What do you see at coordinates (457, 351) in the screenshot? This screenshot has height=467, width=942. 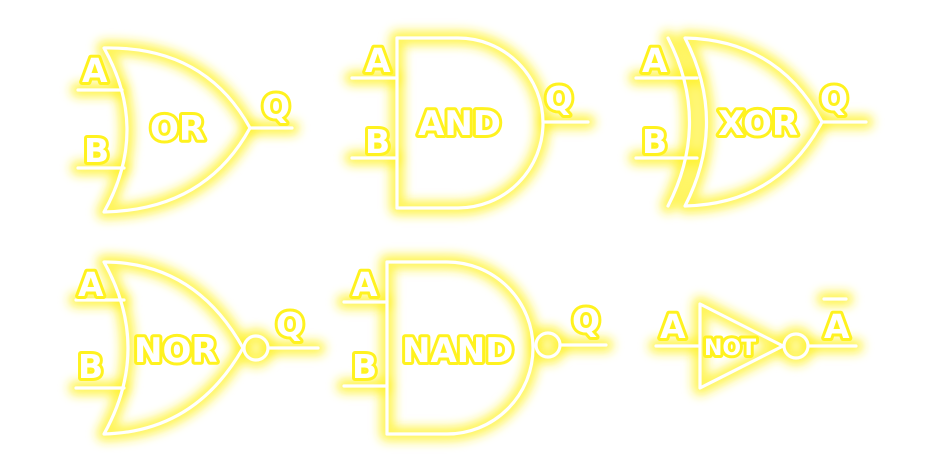 I see `nand-gate-name: NAND` at bounding box center [457, 351].